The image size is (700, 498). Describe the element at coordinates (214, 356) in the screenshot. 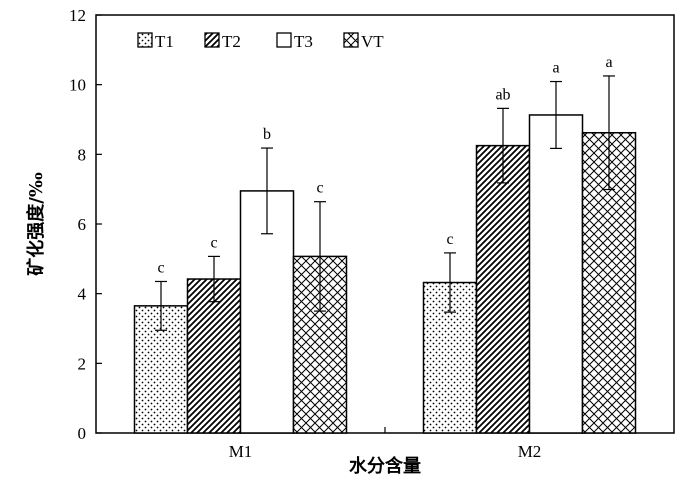

I see `bar-t2-m1` at that location.